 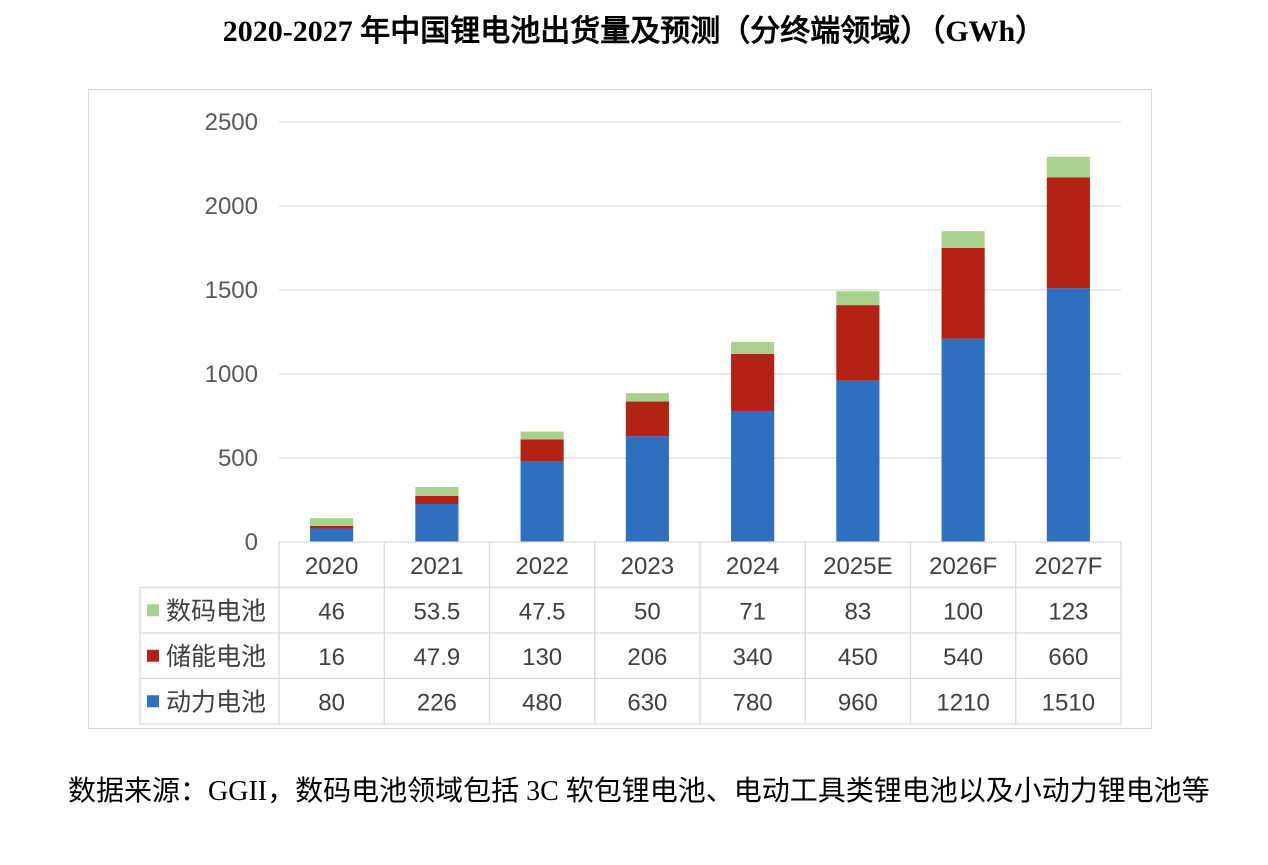 I want to click on data-label: 46, so click(x=331, y=611).